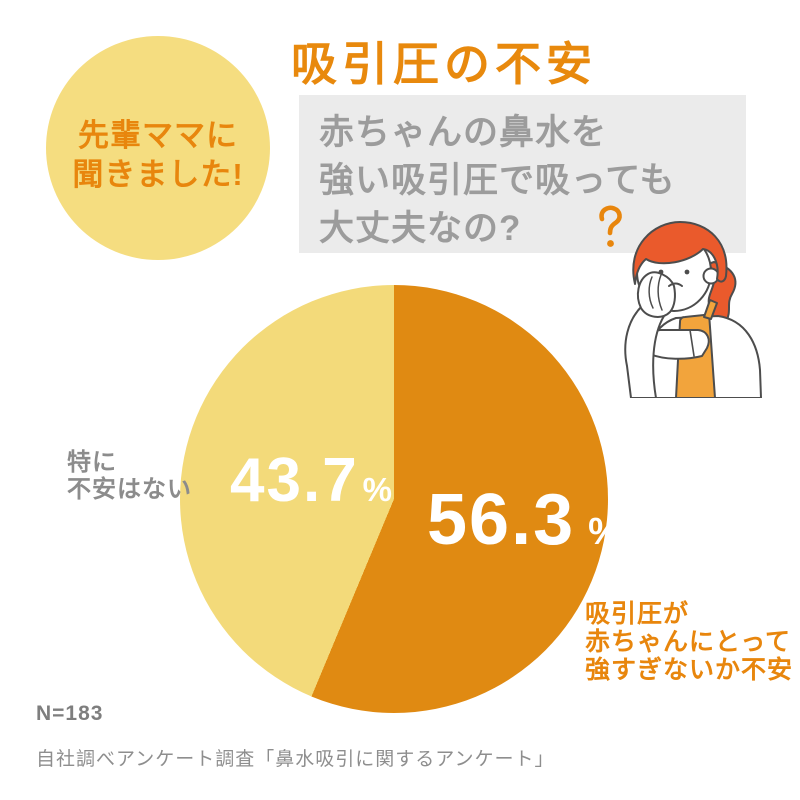  I want to click on badge-line-2: 聞きました!, so click(158, 174).